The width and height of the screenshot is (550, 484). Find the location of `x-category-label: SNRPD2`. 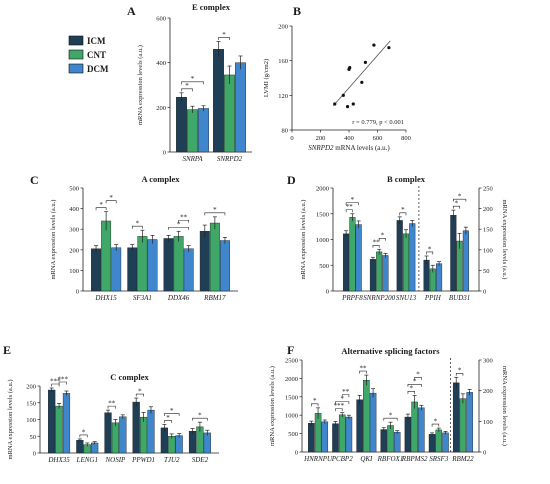

x-category-label: SNRPD2 is located at coordinates (230, 159).